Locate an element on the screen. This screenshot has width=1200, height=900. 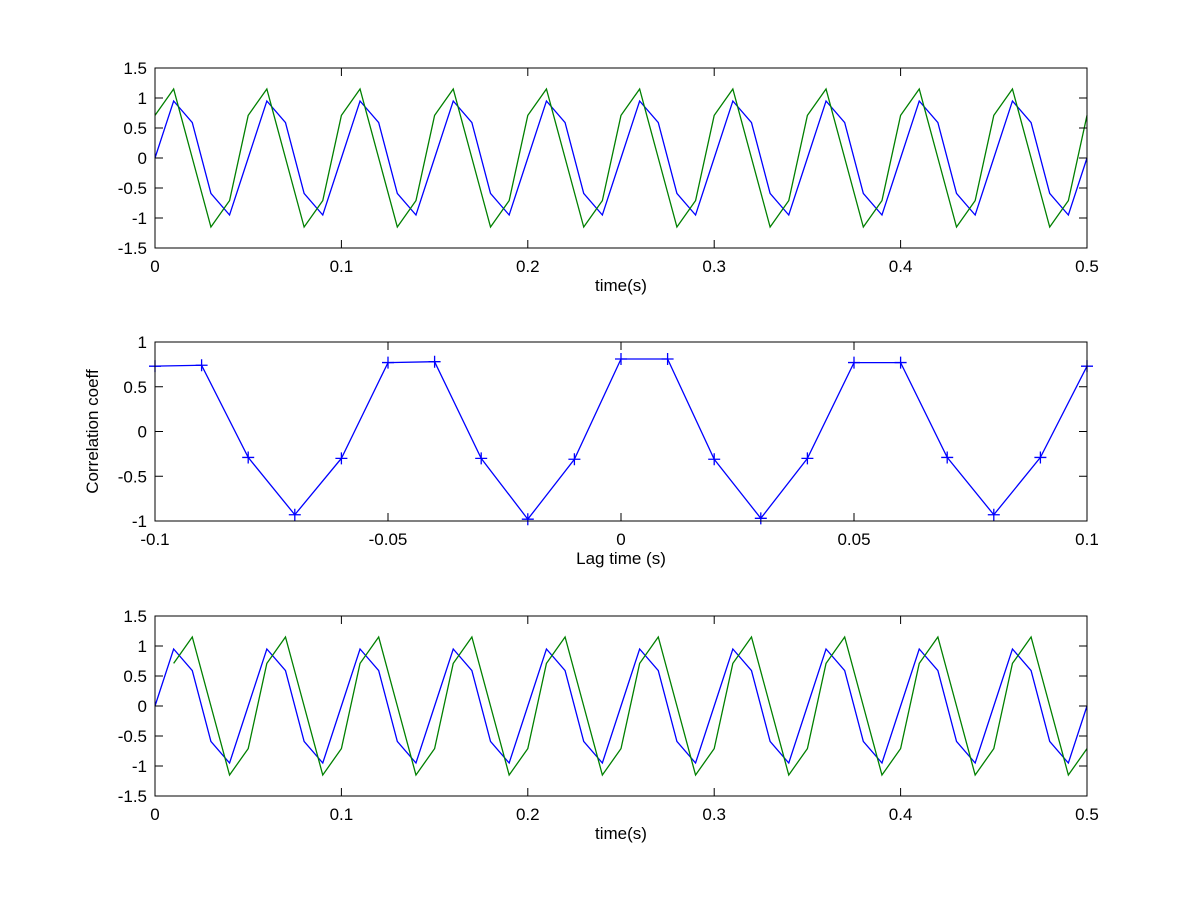
y-axis-label: Correlation coeff is located at coordinates (92, 431).